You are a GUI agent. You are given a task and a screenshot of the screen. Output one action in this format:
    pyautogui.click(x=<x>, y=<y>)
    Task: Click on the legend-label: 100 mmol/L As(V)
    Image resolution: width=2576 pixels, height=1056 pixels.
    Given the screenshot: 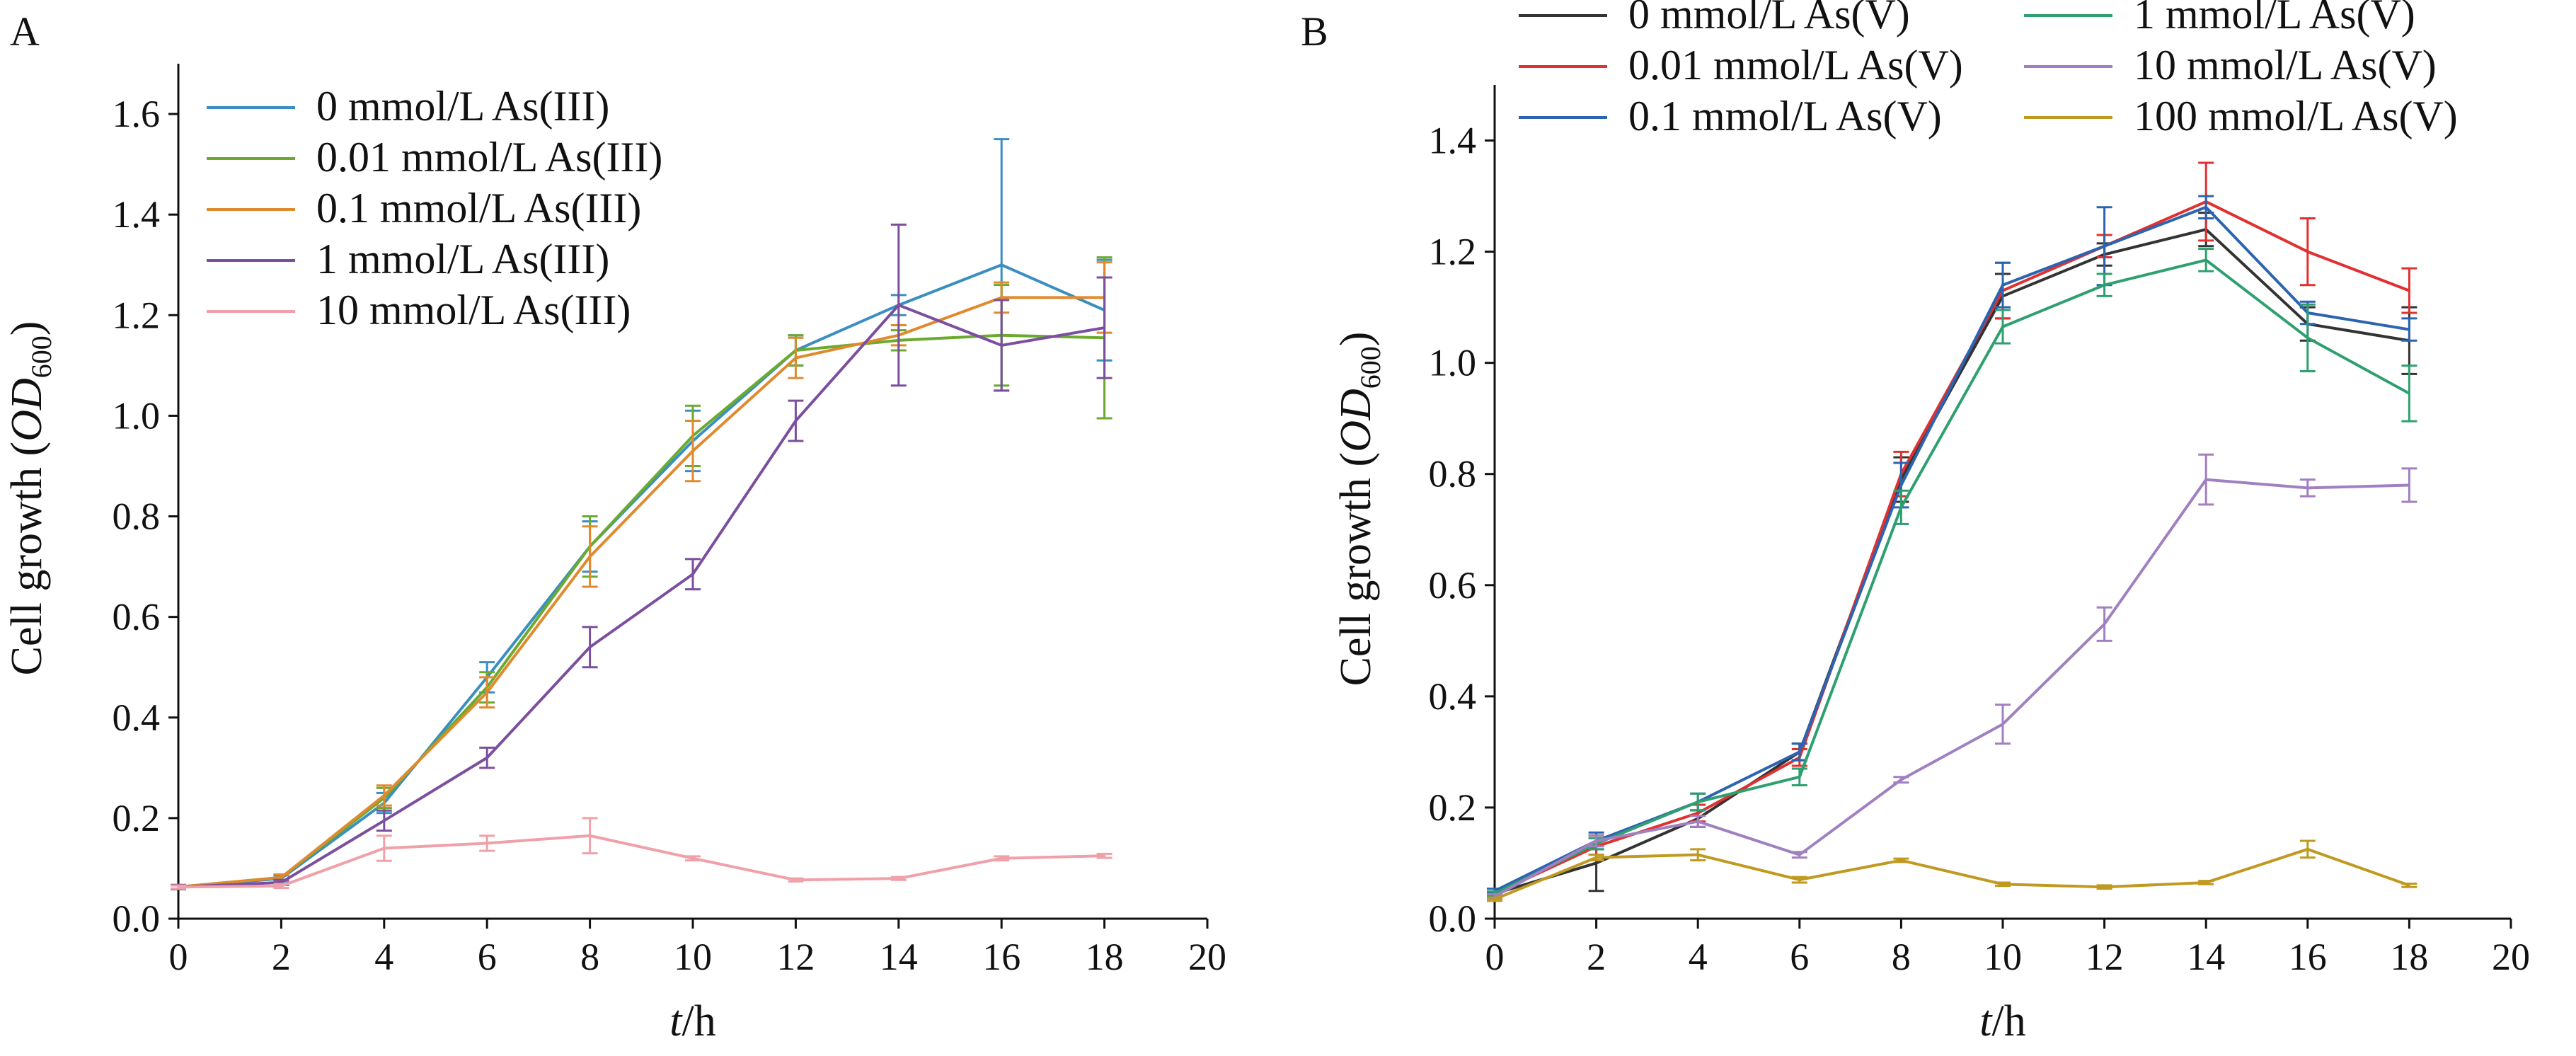 What is the action you would take?
    pyautogui.click(x=2296, y=116)
    